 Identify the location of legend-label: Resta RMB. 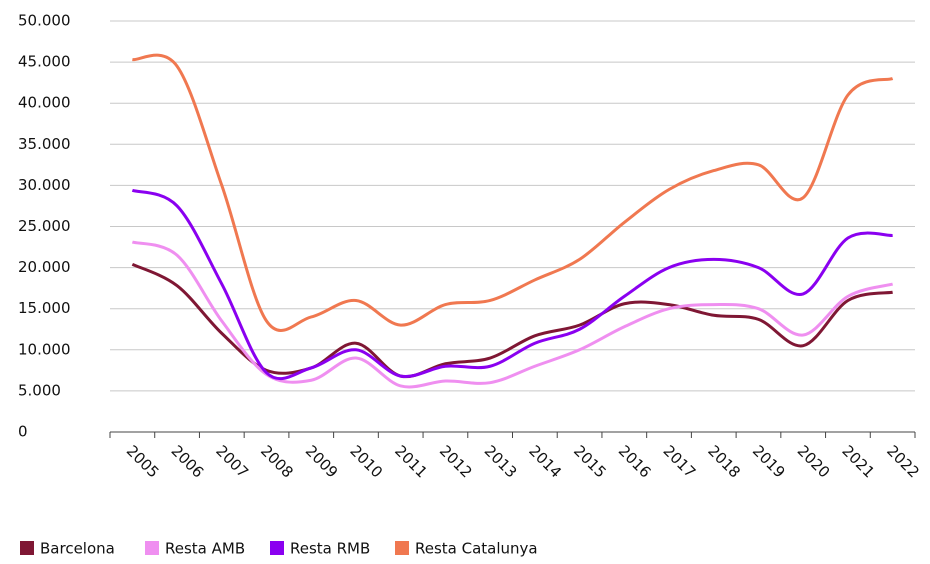
(330, 549).